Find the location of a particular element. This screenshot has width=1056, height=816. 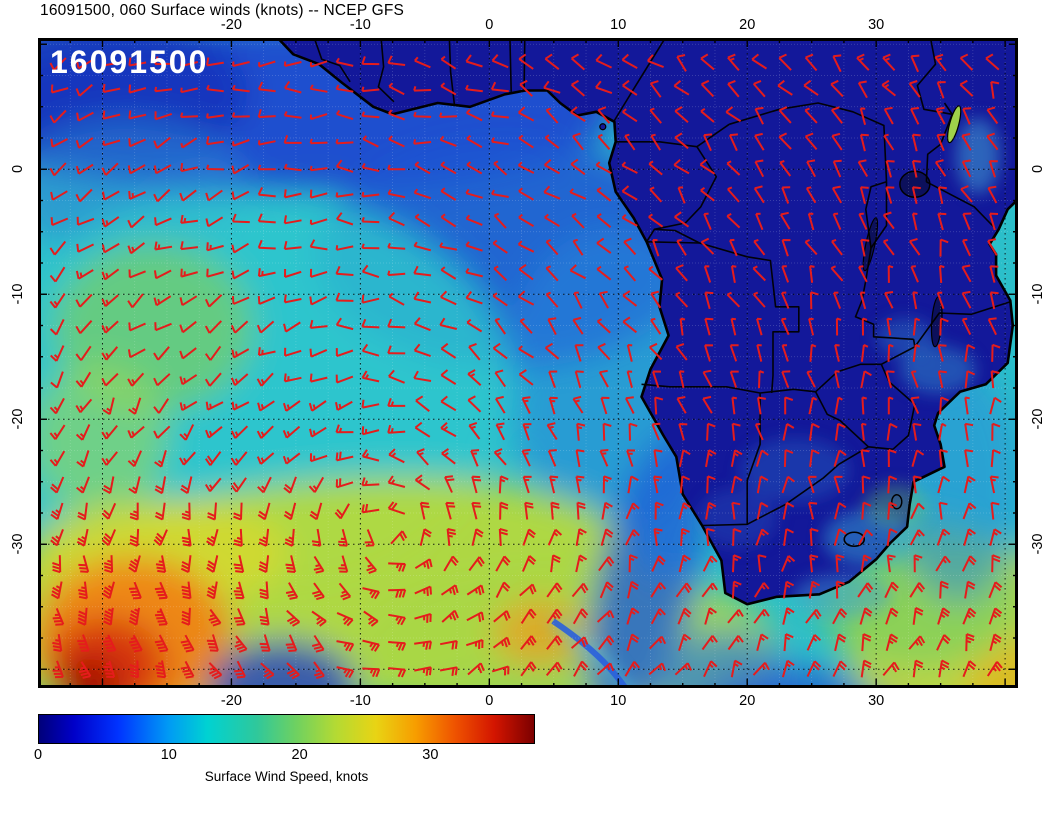

colorbar-tick-label: 30 is located at coordinates (430, 755).